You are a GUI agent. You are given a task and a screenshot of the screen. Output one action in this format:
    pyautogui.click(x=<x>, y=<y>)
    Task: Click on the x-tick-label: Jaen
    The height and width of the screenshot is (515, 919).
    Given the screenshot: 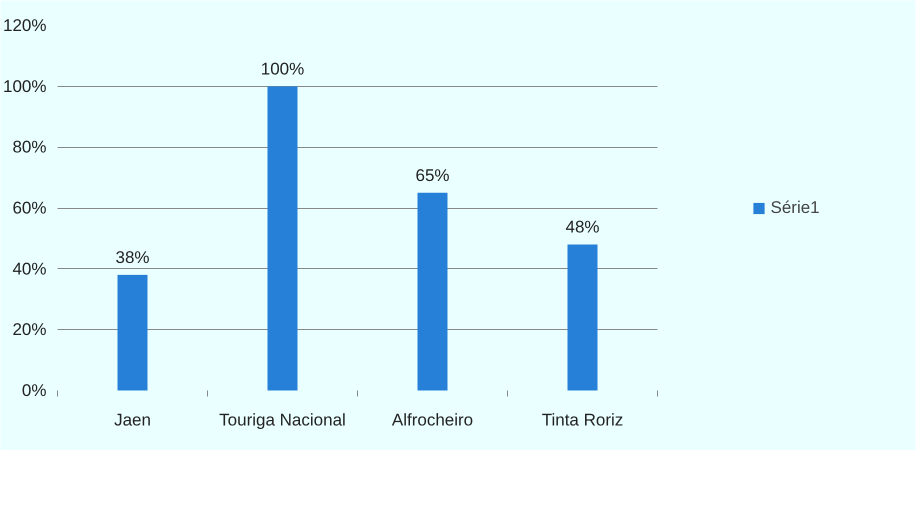 What is the action you would take?
    pyautogui.click(x=132, y=420)
    